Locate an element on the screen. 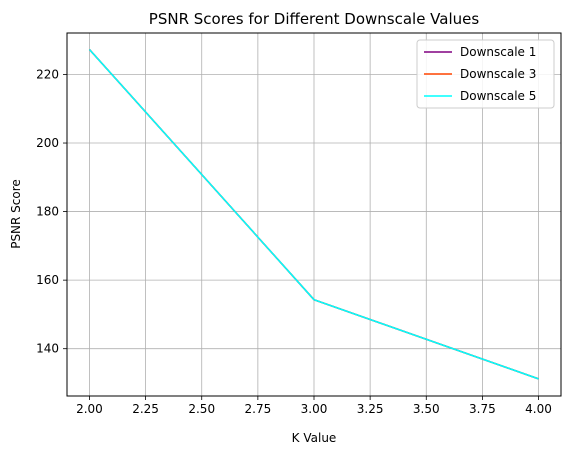  y-tick-label: 140 is located at coordinates (47, 349).